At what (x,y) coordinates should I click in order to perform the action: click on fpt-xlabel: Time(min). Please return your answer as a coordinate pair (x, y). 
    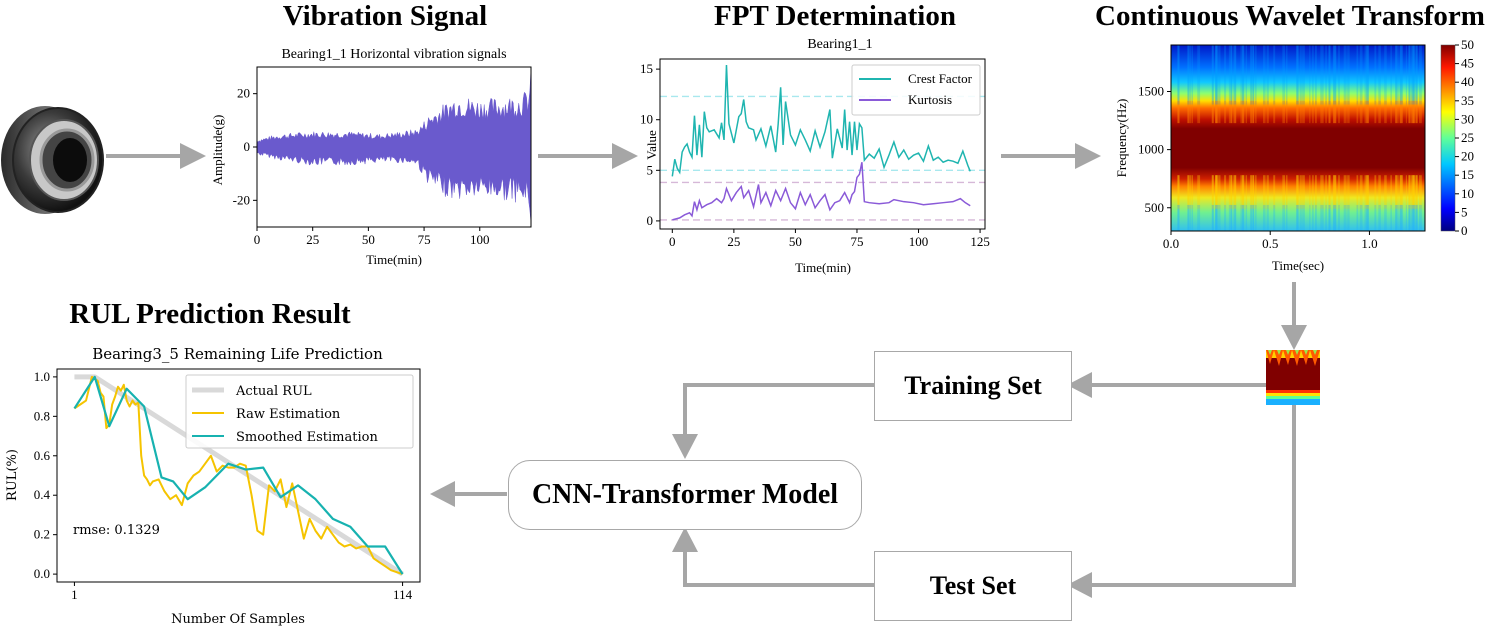
    Looking at the image, I should click on (823, 267).